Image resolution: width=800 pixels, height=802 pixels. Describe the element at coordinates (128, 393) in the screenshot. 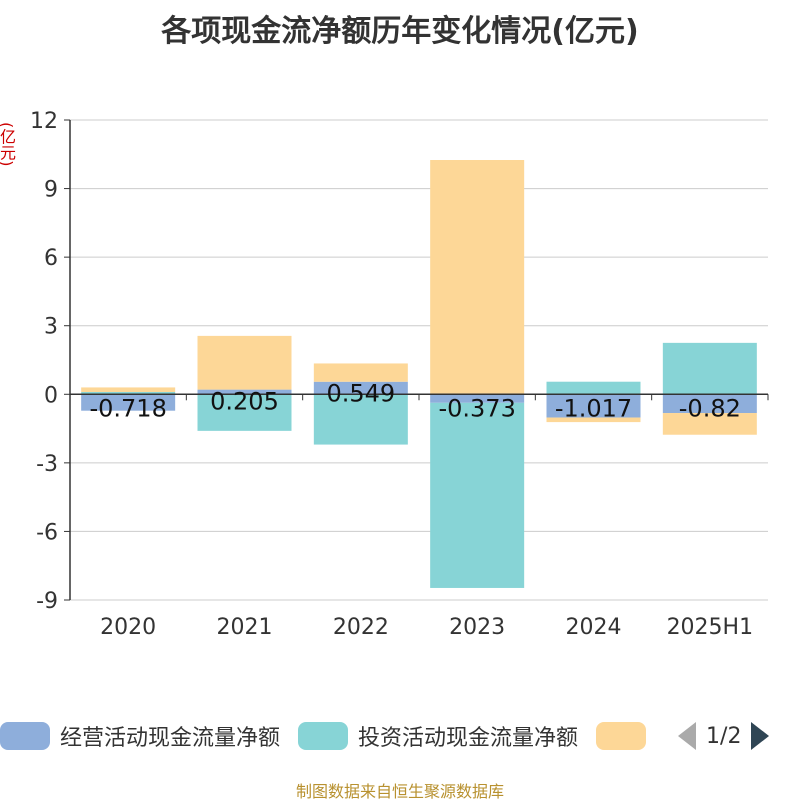

I see `bar-series-2-2020` at that location.